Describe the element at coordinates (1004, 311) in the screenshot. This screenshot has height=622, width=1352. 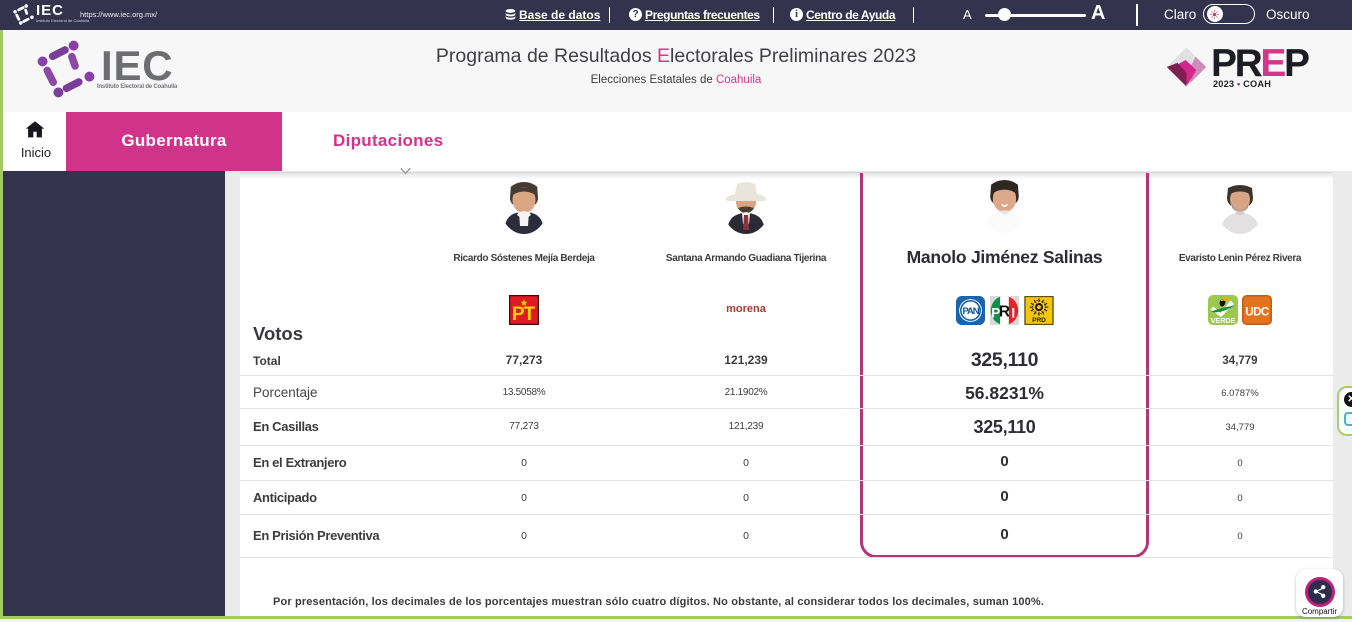
I see `svg-text: R` at that location.